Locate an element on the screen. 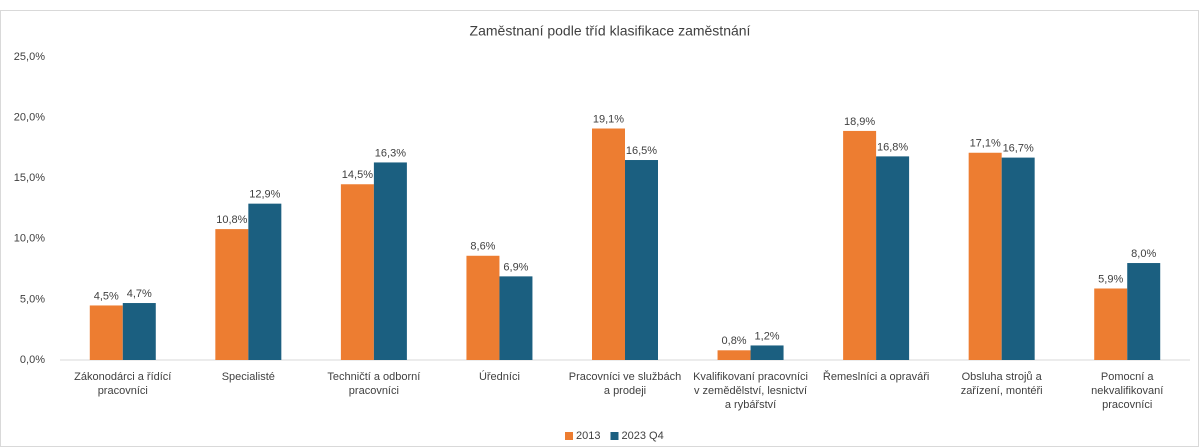 Image resolution: width=1200 pixels, height=447 pixels. y-tick-label: 10,0% is located at coordinates (29, 239).